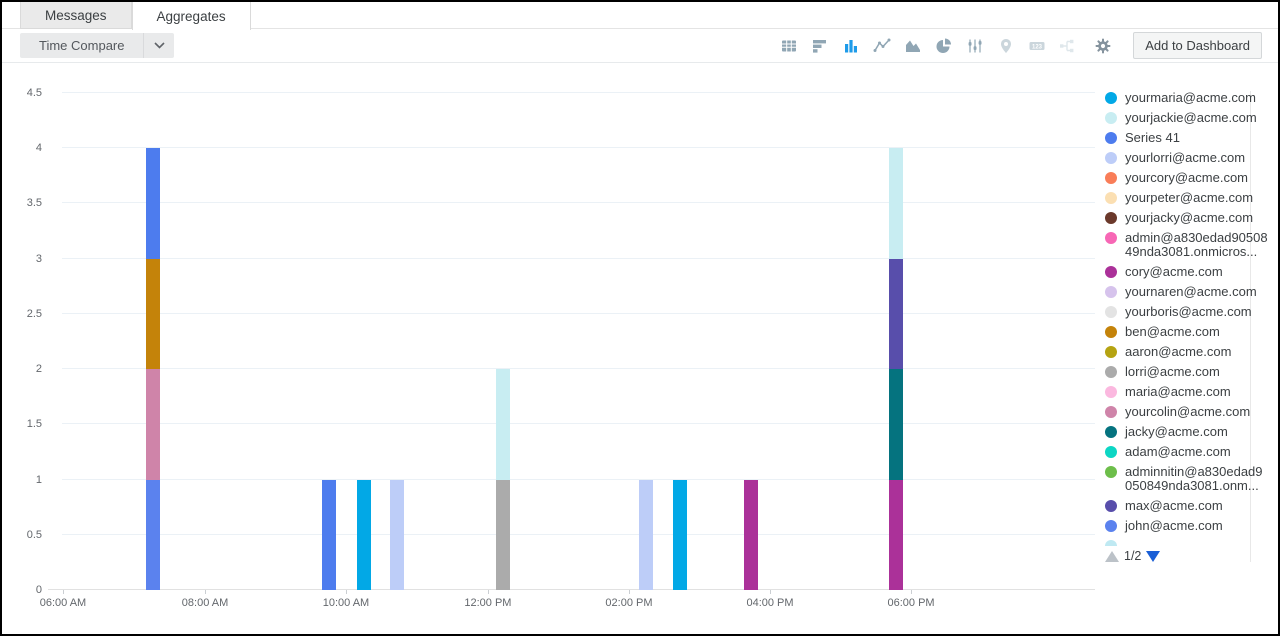 Image resolution: width=1280 pixels, height=636 pixels. What do you see at coordinates (76, 15) in the screenshot?
I see `tab-messages: Messages` at bounding box center [76, 15].